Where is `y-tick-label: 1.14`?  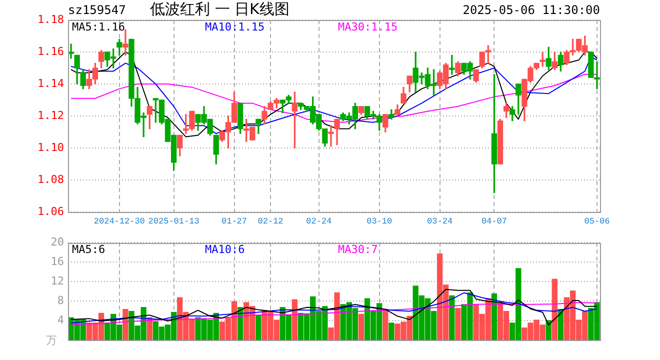
y-tick-label: 1.14 is located at coordinates (51, 83).